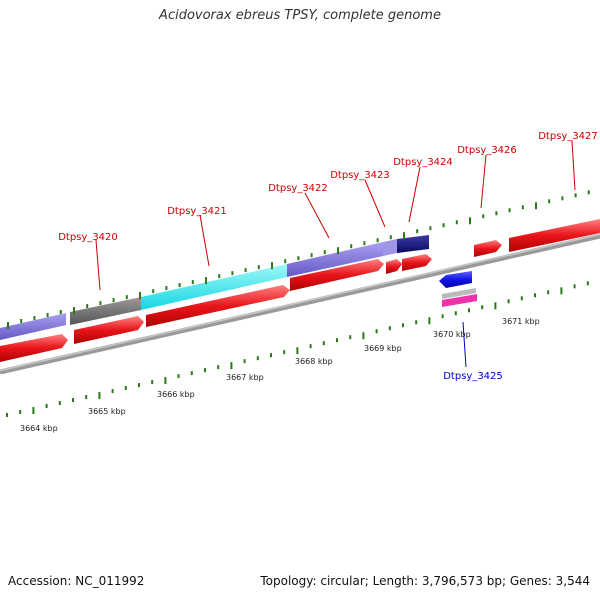 This screenshot has height=600, width=600. Describe the element at coordinates (459, 300) in the screenshot. I see `cog-segment-pink` at that location.